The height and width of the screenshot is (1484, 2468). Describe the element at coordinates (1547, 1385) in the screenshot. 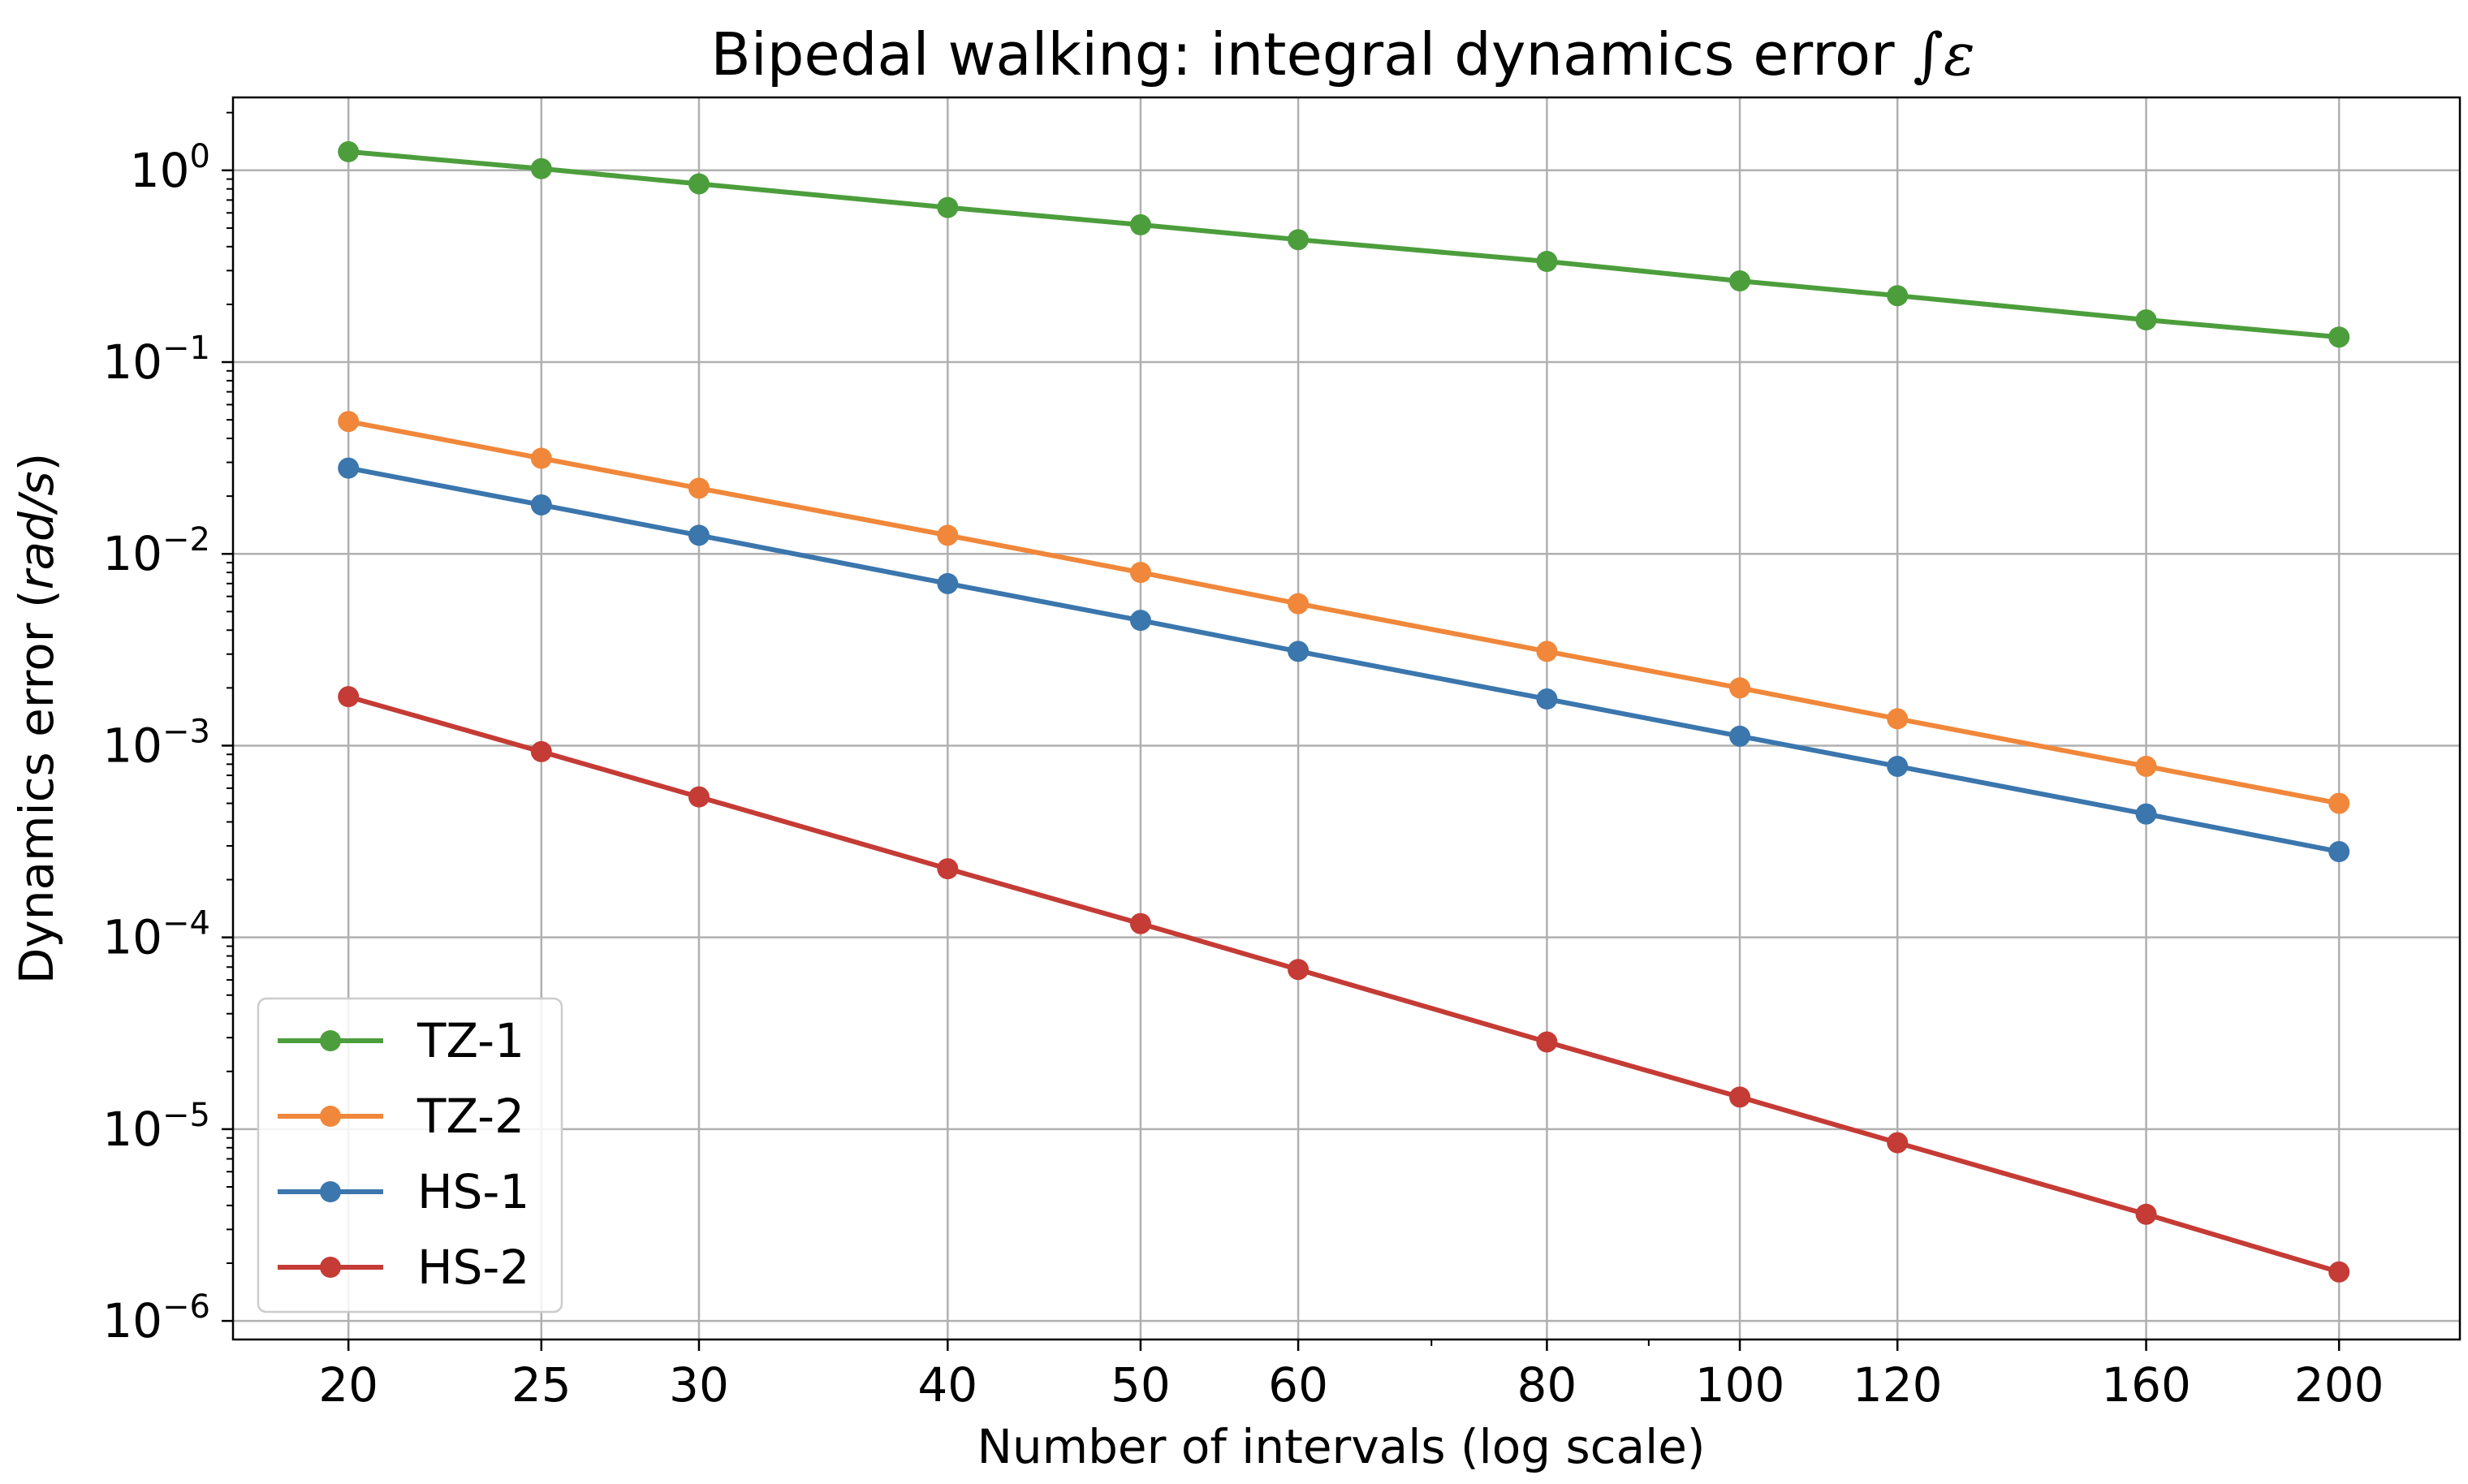

I see `x-tick-label: 80` at that location.